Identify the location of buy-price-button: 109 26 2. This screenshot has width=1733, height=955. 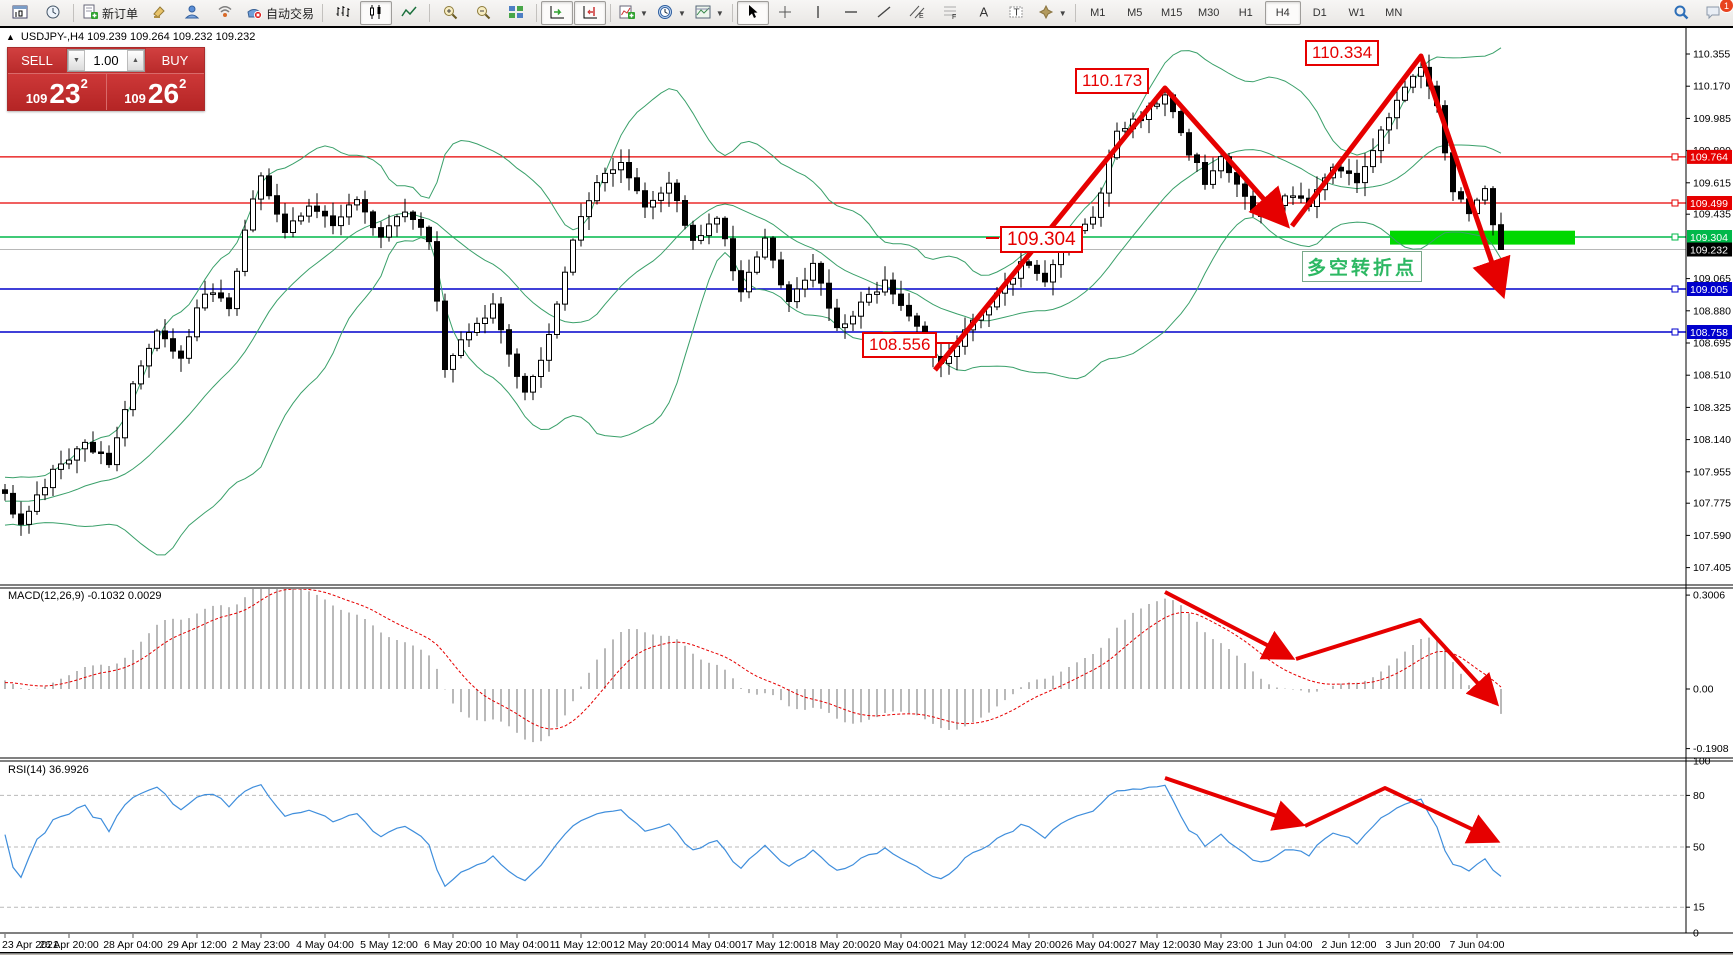
(155, 92).